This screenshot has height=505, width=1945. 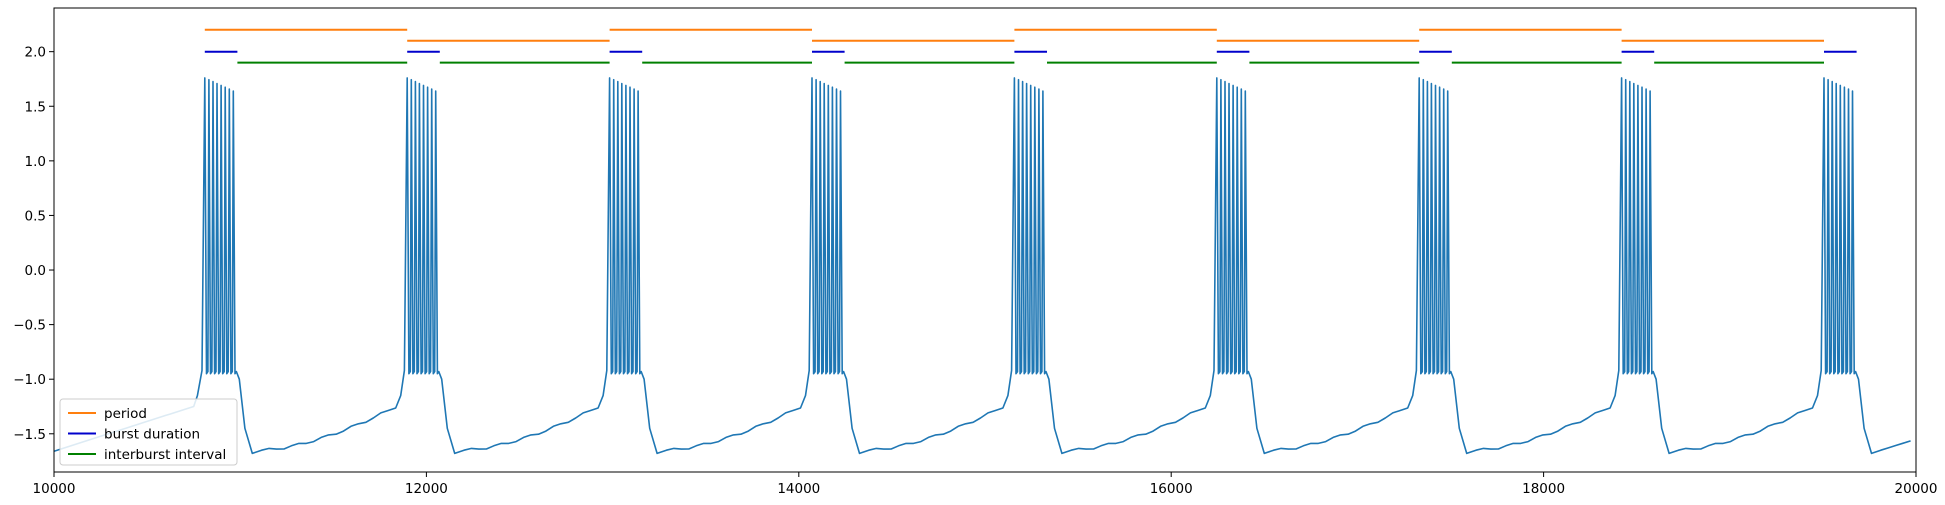 I want to click on legend-box, so click(x=148, y=432).